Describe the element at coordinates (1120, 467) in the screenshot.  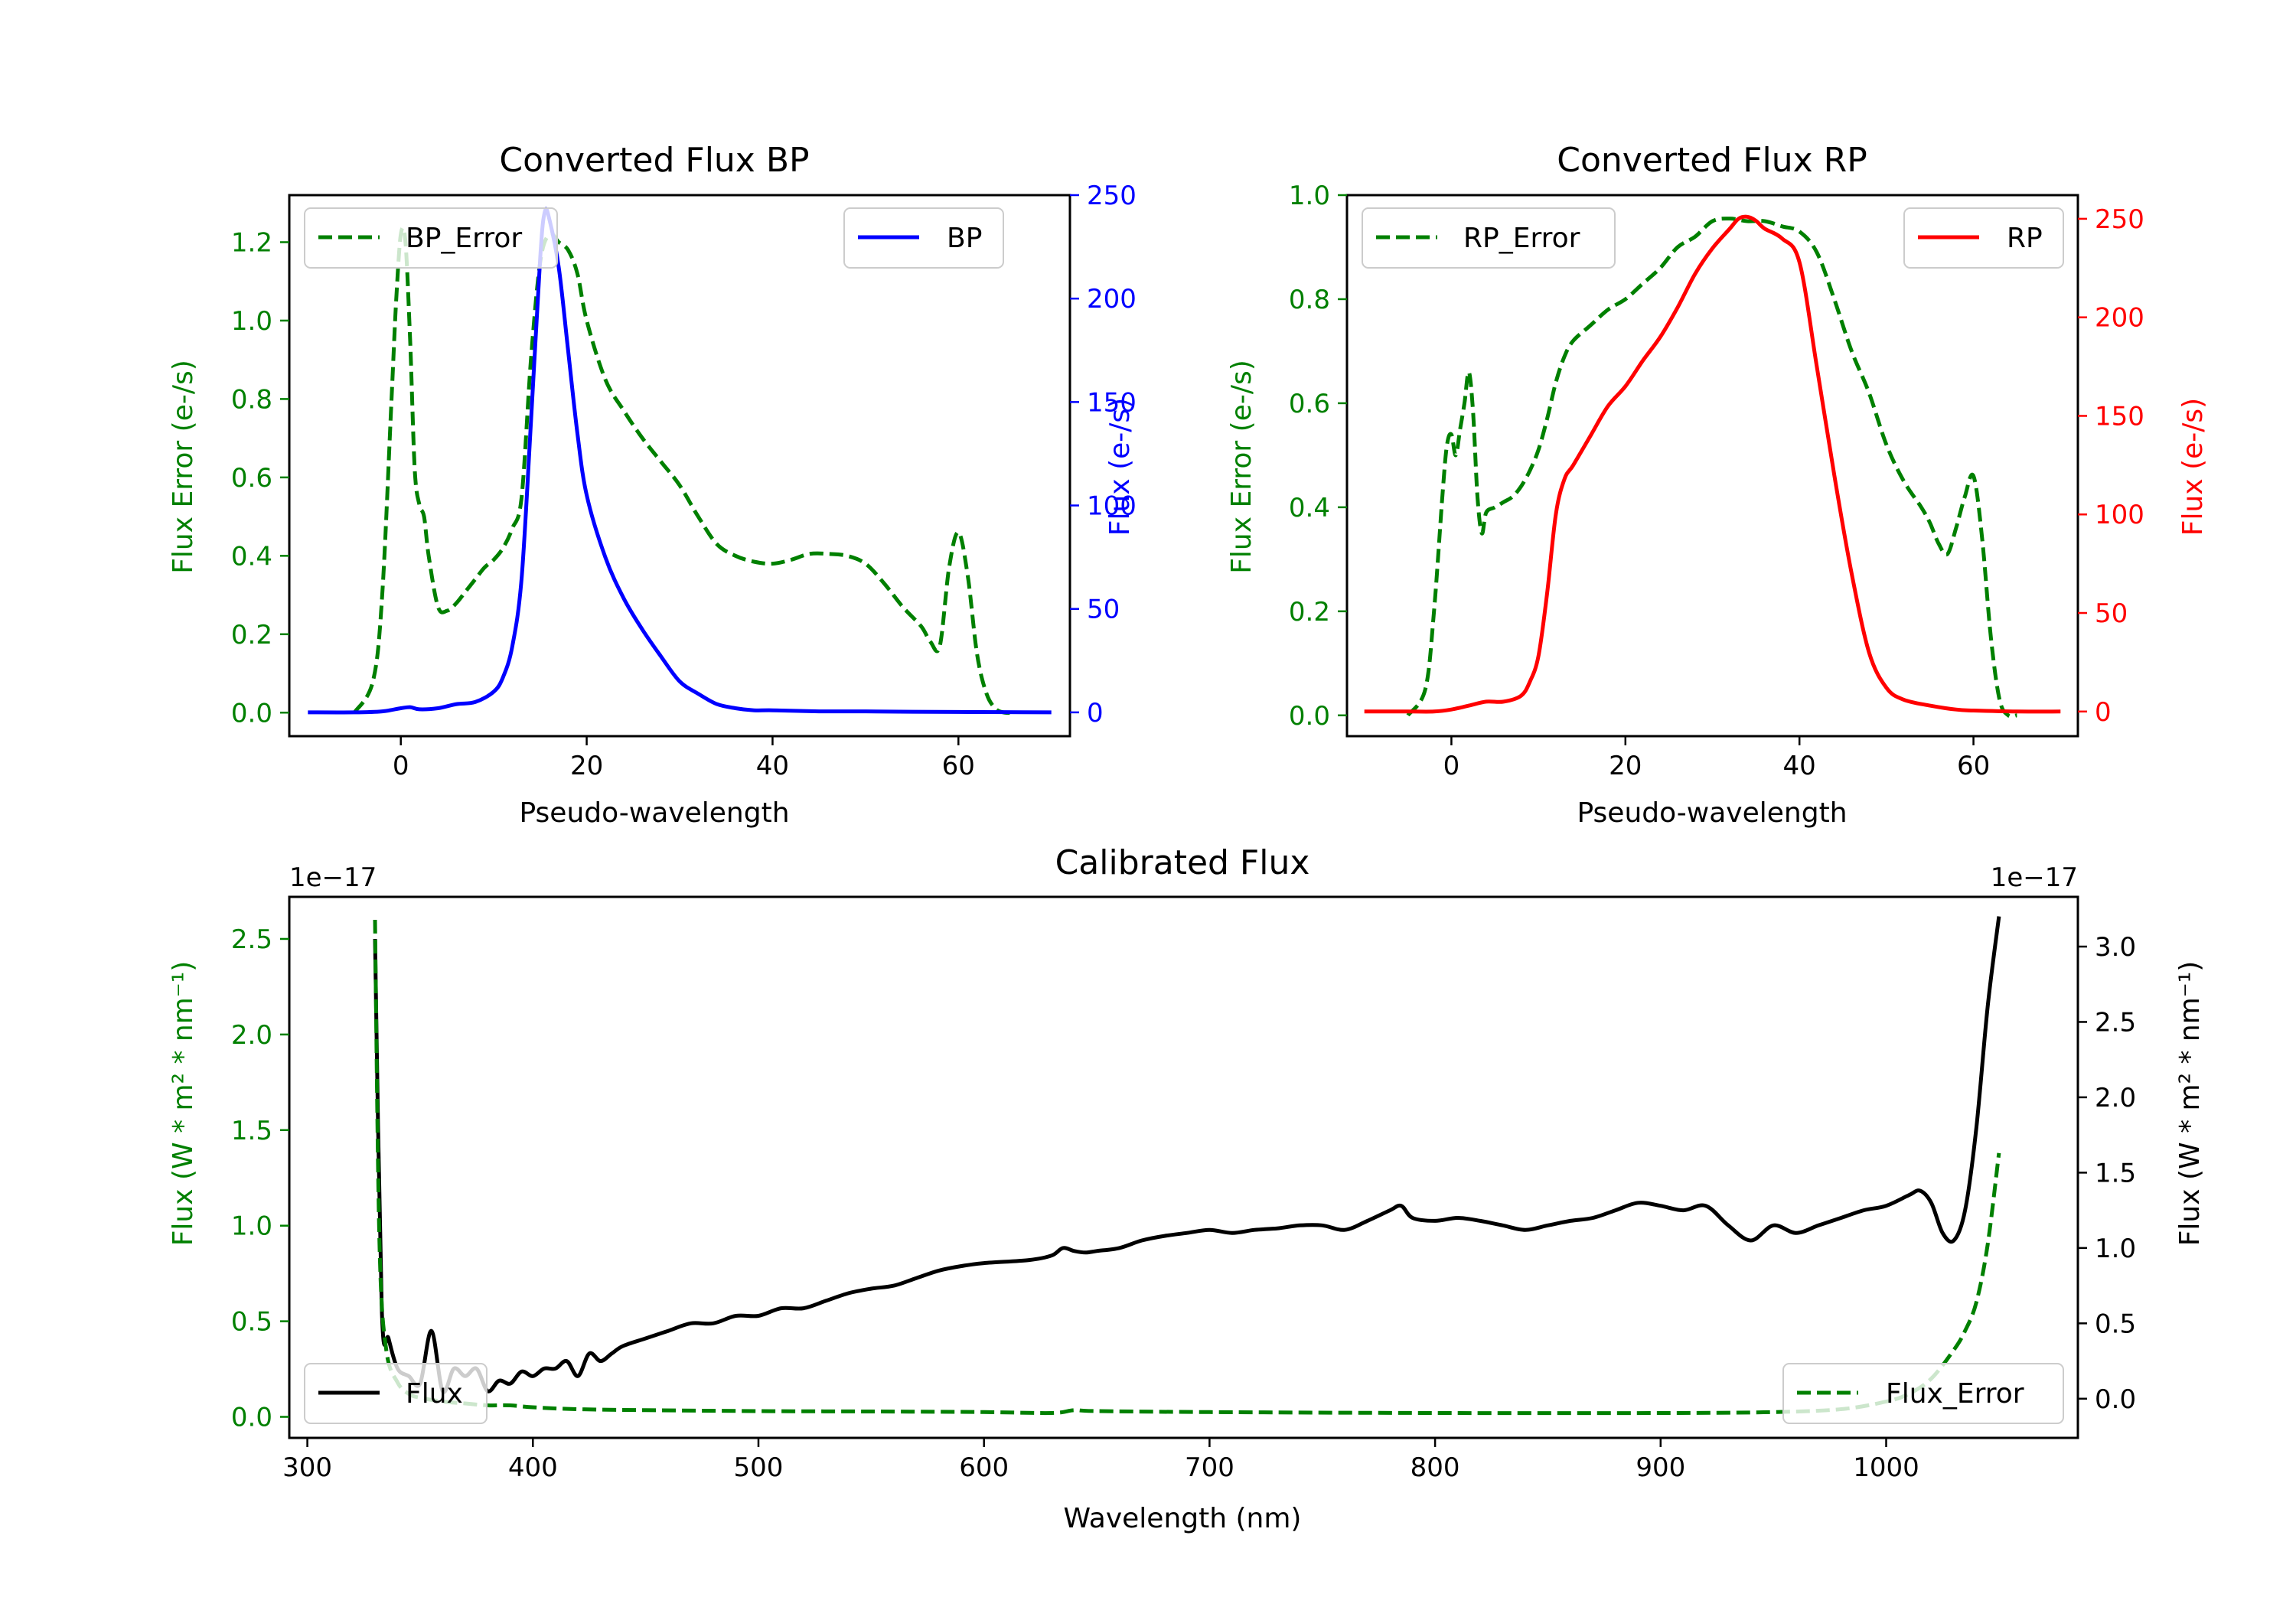
I see `right-axis-label: Flux (e-/s)` at that location.